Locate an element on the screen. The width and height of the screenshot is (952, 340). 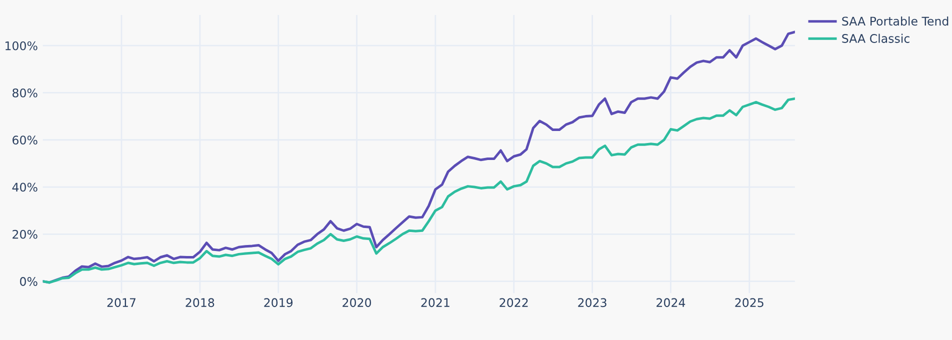
y-tick-label: 0% is located at coordinates (29, 281).